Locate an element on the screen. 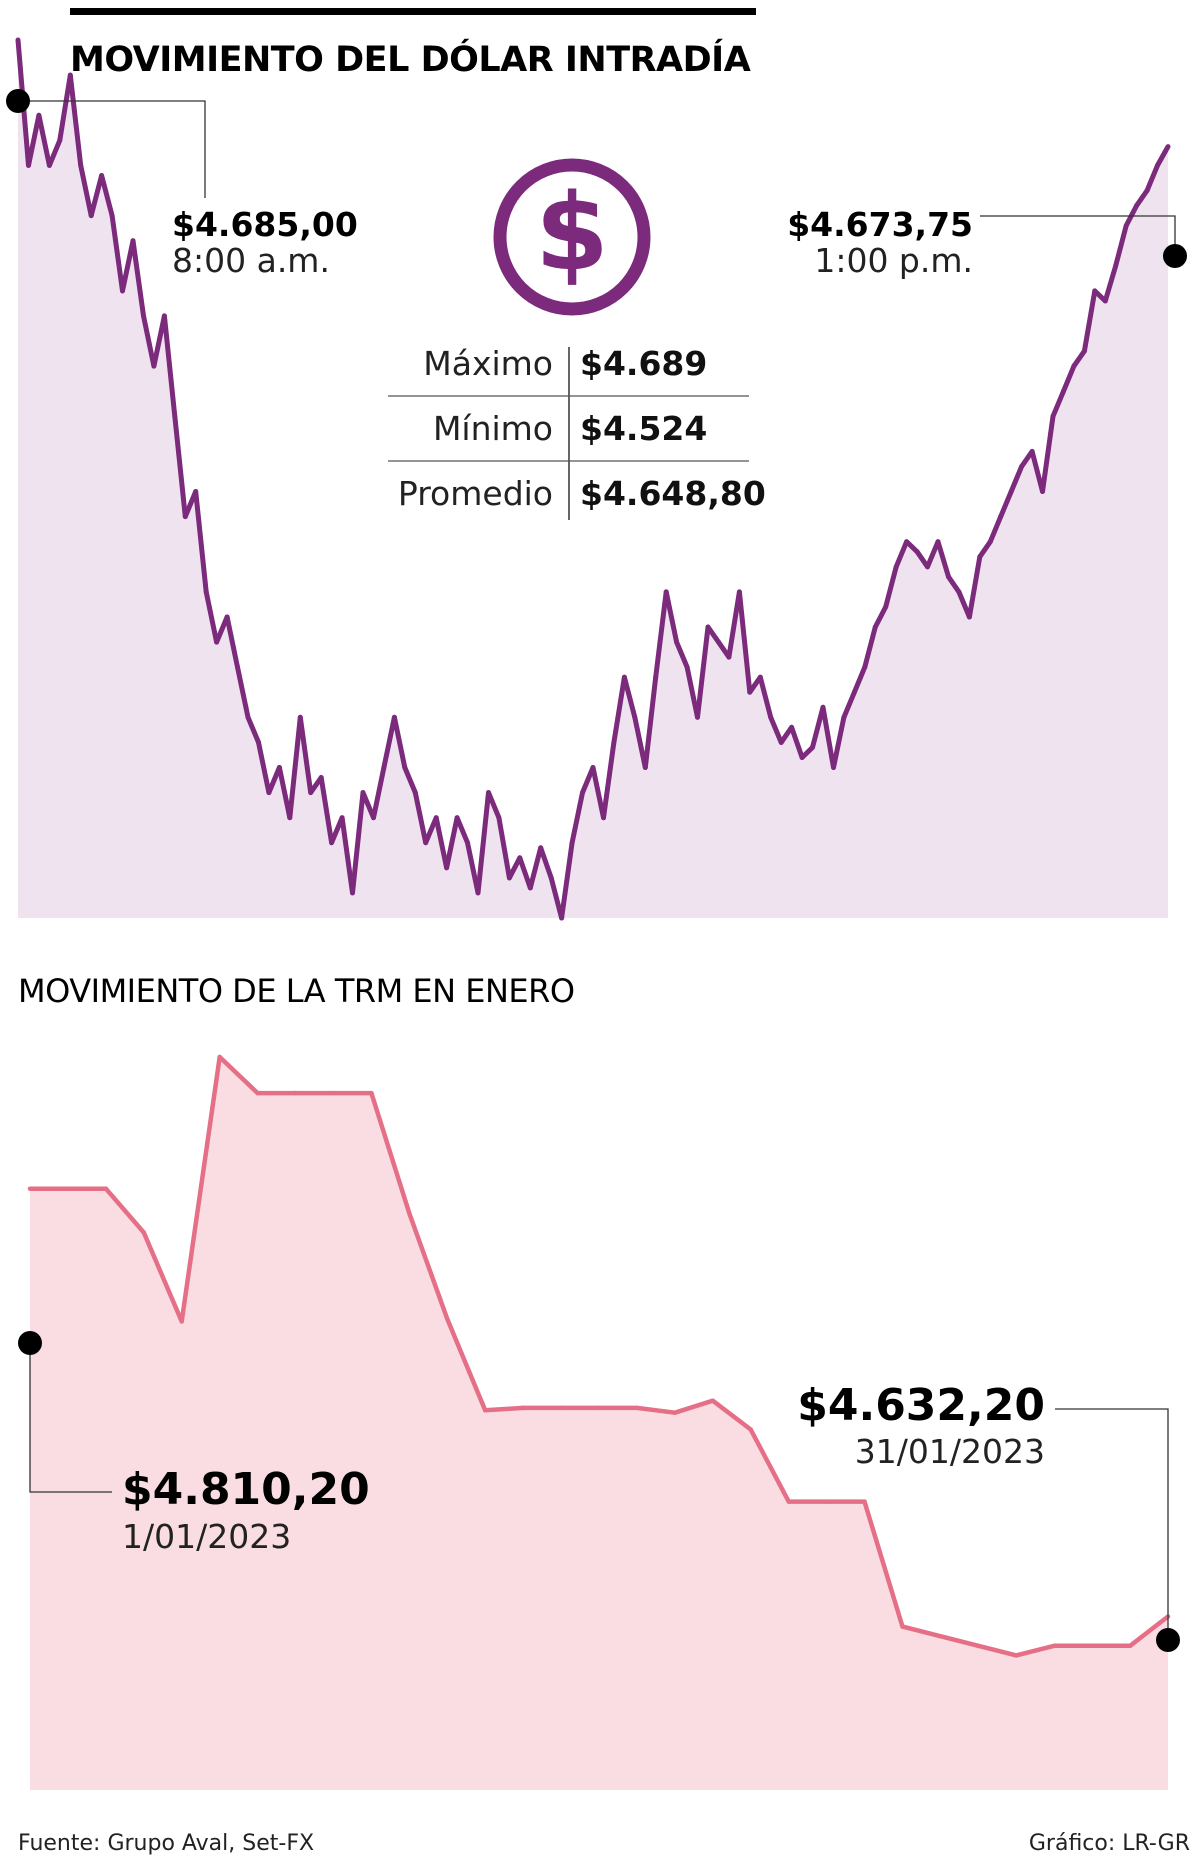 This screenshot has height=1860, width=1200. intraday-callout-start: $4.685,00 8:00 a.m. is located at coordinates (182, 184).